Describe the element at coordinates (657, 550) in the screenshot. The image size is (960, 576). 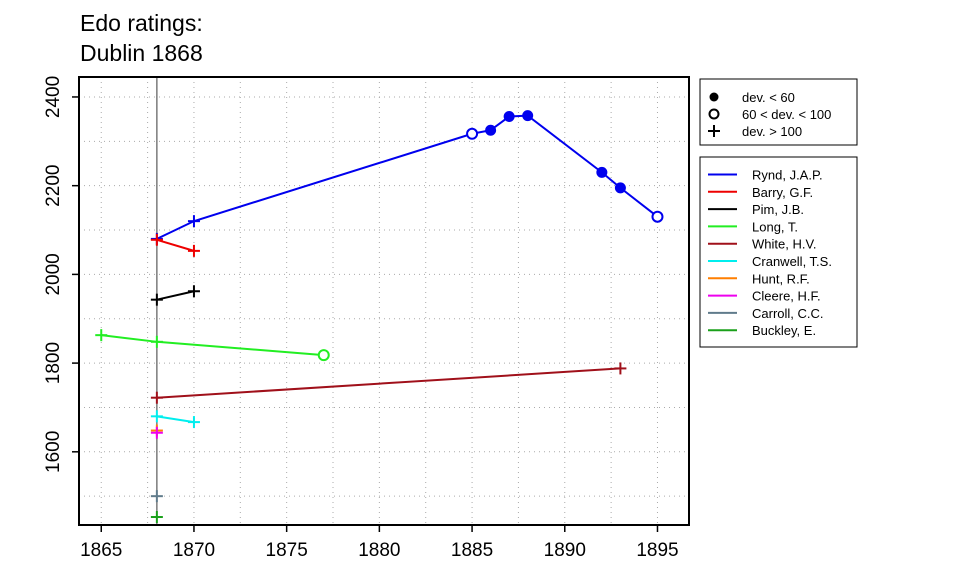
I see `x-tick-label: 1895` at that location.